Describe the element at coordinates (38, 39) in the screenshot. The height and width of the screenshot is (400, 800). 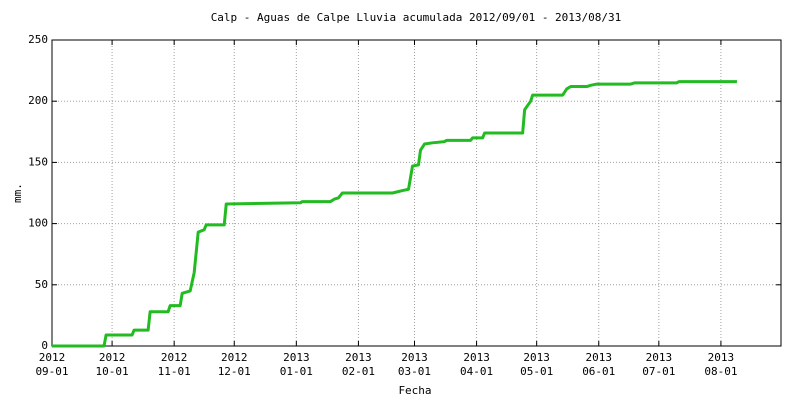
I see `y-tick-label: 250` at that location.